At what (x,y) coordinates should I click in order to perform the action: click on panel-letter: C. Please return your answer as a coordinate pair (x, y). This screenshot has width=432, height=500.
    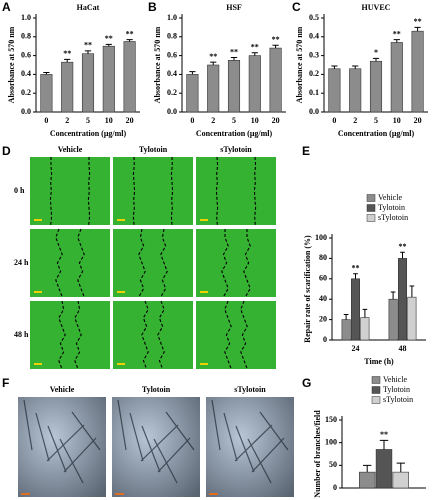
    Looking at the image, I should click on (296, 7).